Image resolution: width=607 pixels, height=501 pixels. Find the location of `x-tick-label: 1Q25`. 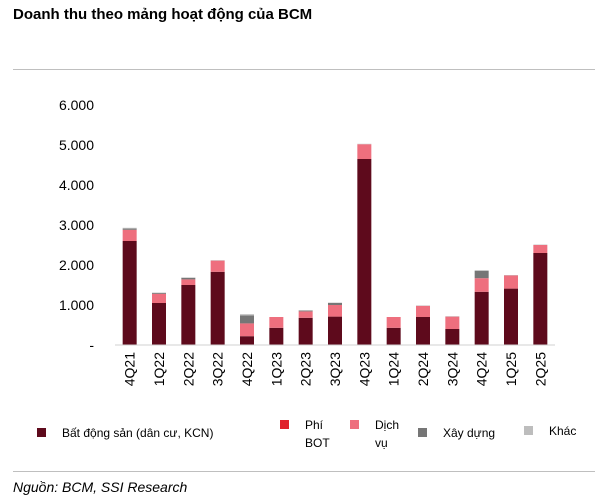

x-tick-label: 1Q25 is located at coordinates (511, 369).